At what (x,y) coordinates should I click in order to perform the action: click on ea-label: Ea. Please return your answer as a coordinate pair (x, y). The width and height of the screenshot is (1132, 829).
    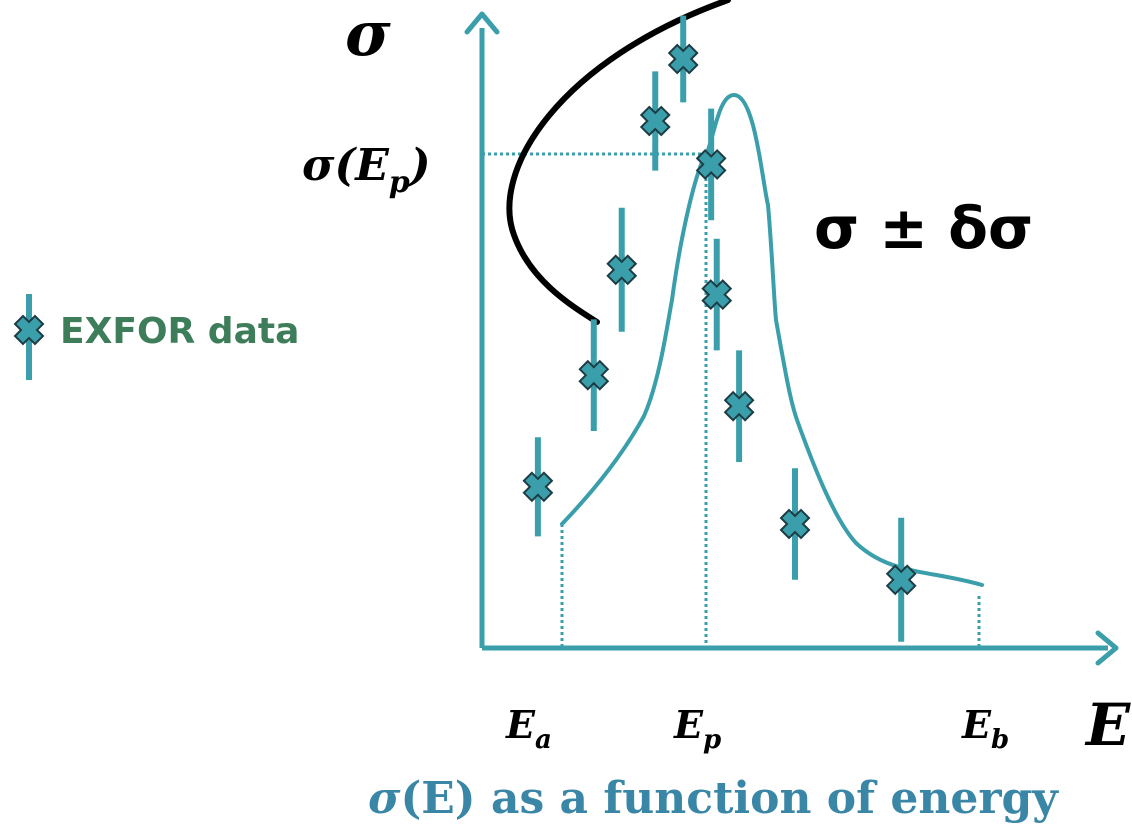
    Looking at the image, I should click on (528, 728).